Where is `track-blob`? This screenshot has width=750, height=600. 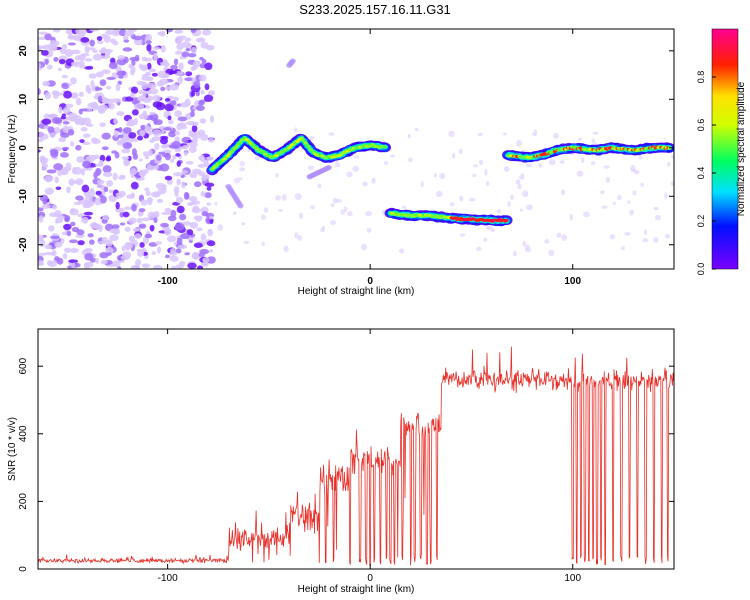 track-blob is located at coordinates (385, 147).